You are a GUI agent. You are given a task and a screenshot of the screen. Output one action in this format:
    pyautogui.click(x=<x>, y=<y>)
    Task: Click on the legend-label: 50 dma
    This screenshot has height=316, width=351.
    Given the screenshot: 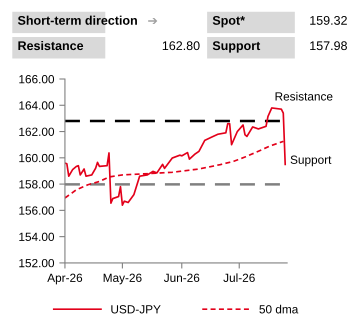 What is the action you would take?
    pyautogui.click(x=278, y=309)
    